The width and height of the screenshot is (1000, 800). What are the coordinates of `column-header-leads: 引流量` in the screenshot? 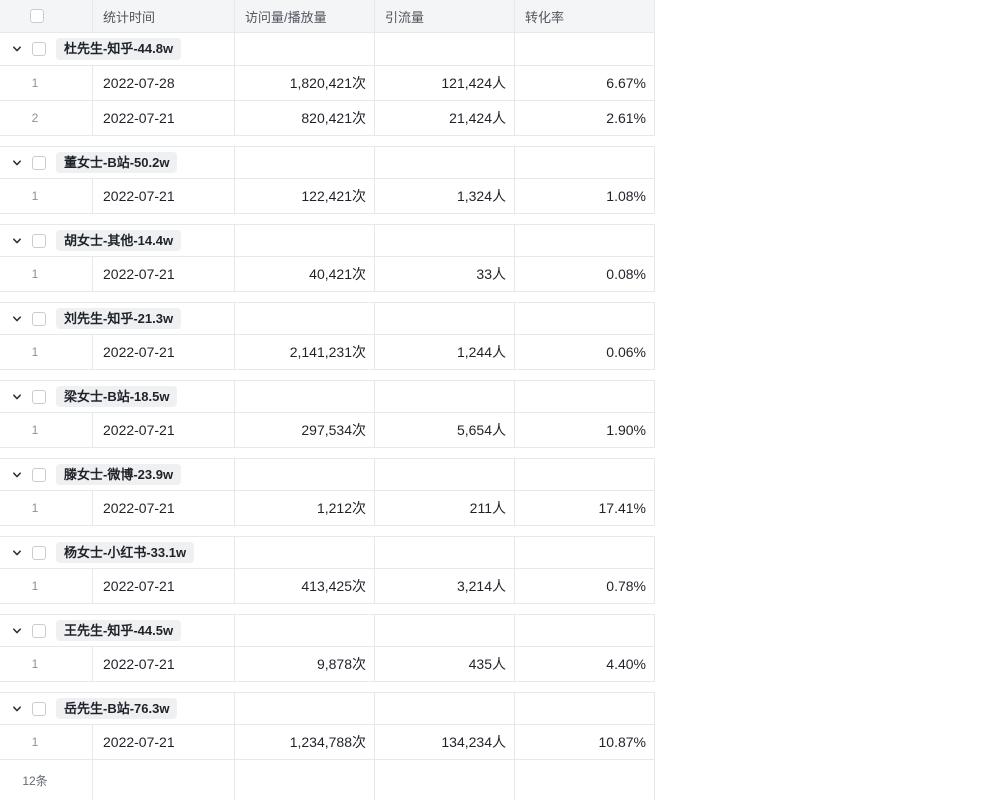 It's located at (445, 16).